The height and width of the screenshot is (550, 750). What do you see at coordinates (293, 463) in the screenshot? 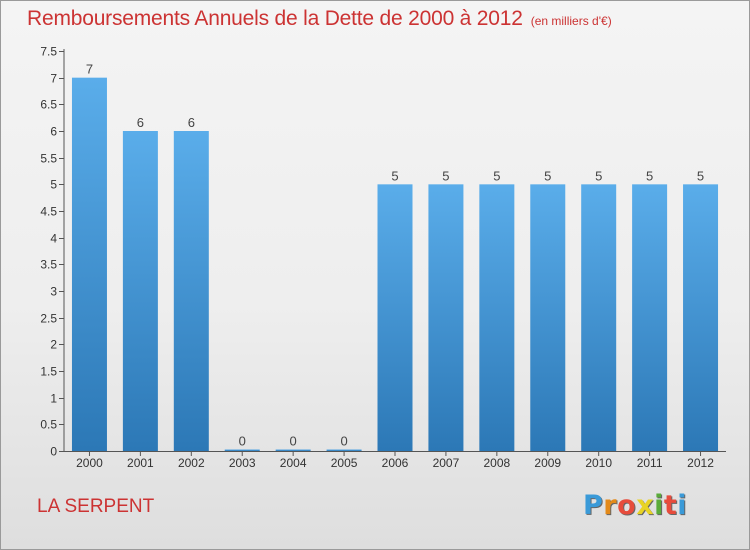
I see `x-tick-label: 2004` at bounding box center [293, 463].